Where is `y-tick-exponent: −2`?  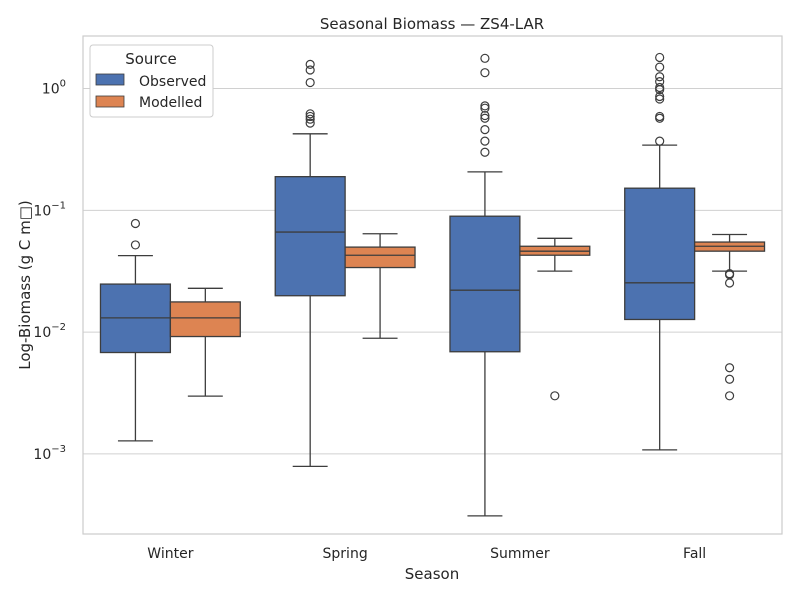 y-tick-exponent: −2 is located at coordinates (58, 327).